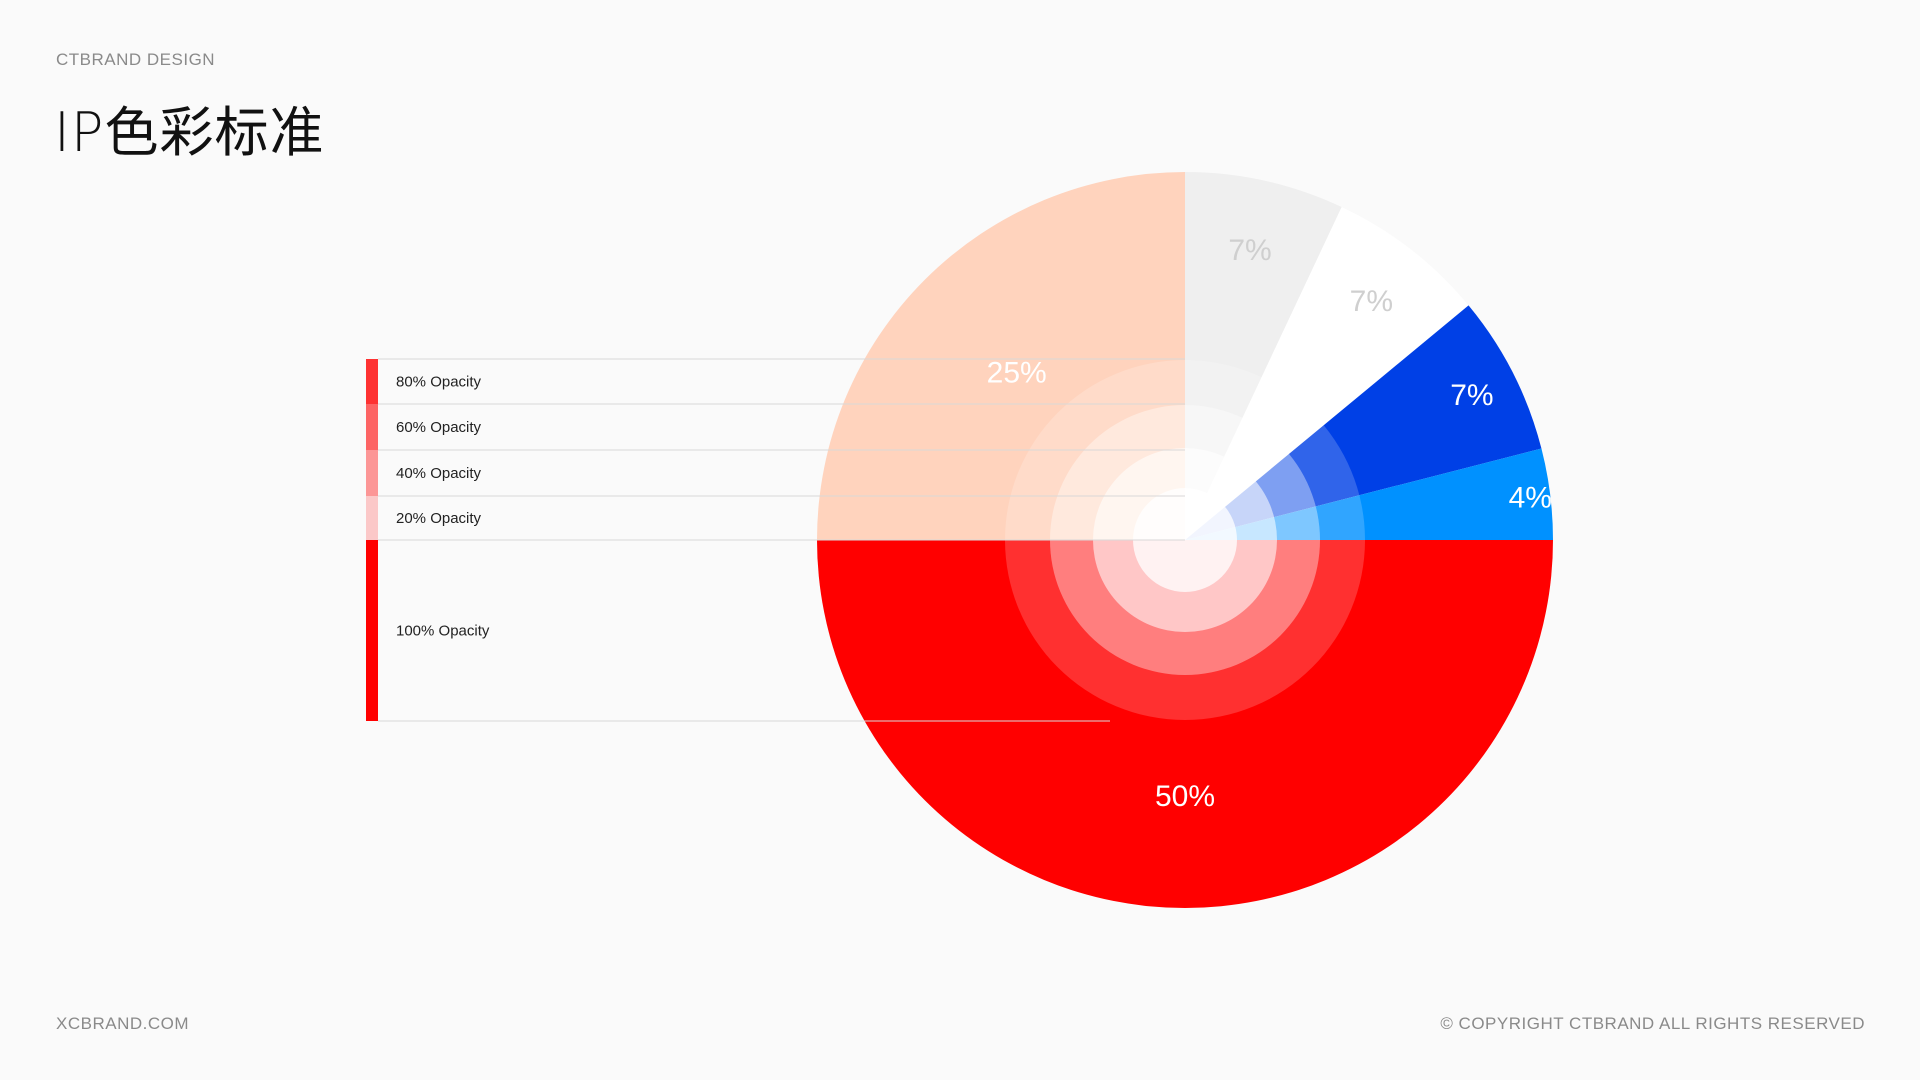  What do you see at coordinates (136, 59) in the screenshot?
I see `brand-header: CTBRAND DESIGN` at bounding box center [136, 59].